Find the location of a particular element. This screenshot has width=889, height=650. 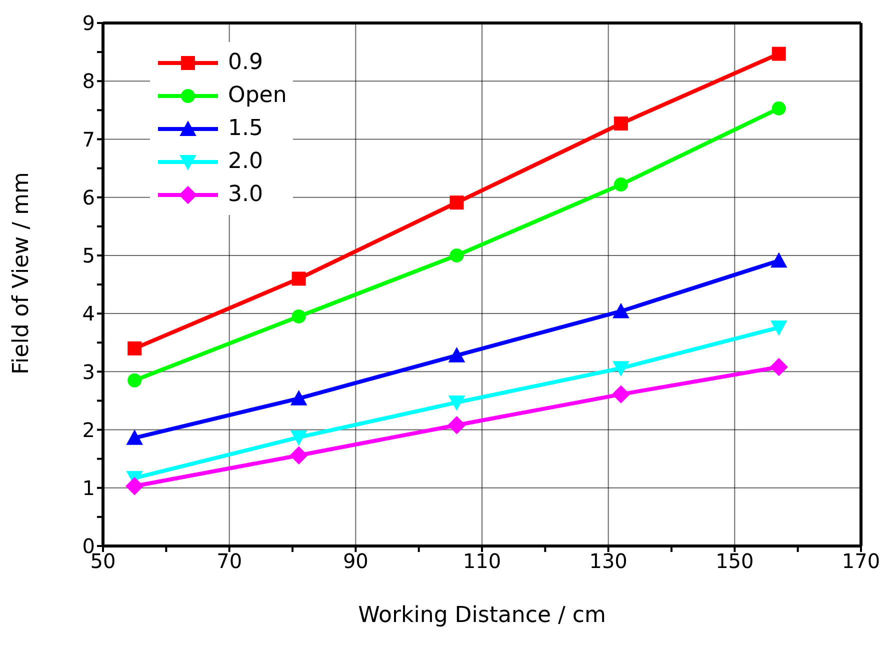

legend-label: 2.0 is located at coordinates (245, 161).